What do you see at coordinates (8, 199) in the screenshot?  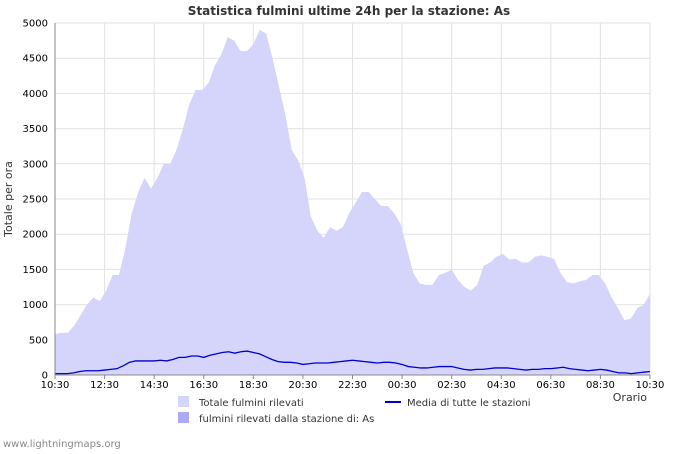 I see `y-axis-title: Totale per ora` at bounding box center [8, 199].